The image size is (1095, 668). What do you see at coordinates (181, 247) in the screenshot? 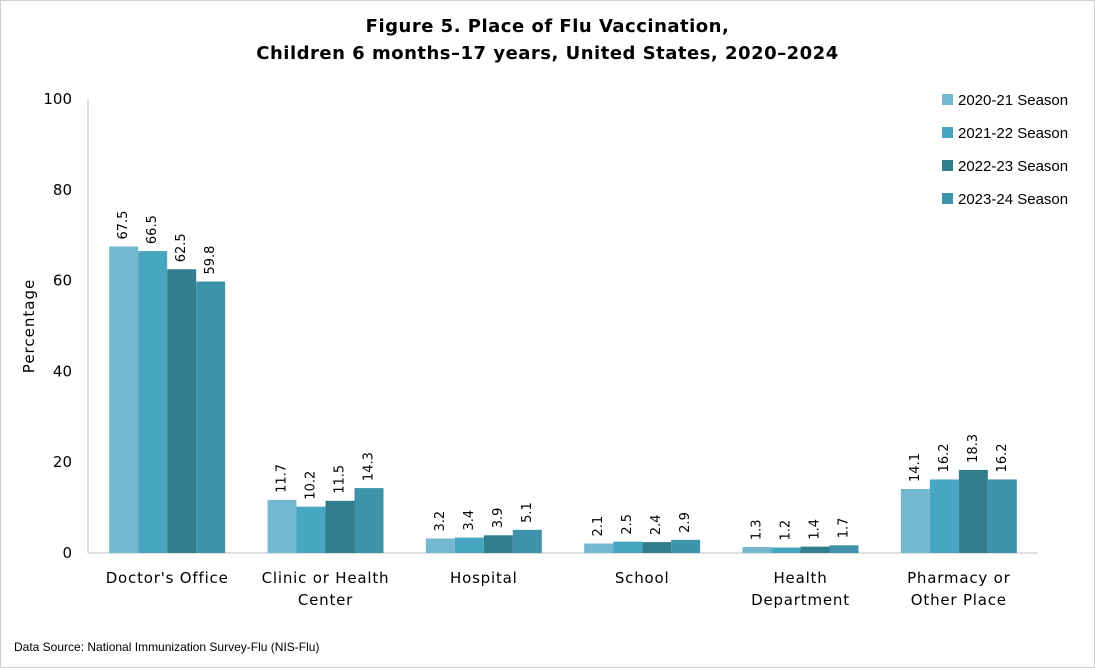
I see `data-label: 62.5` at bounding box center [181, 247].